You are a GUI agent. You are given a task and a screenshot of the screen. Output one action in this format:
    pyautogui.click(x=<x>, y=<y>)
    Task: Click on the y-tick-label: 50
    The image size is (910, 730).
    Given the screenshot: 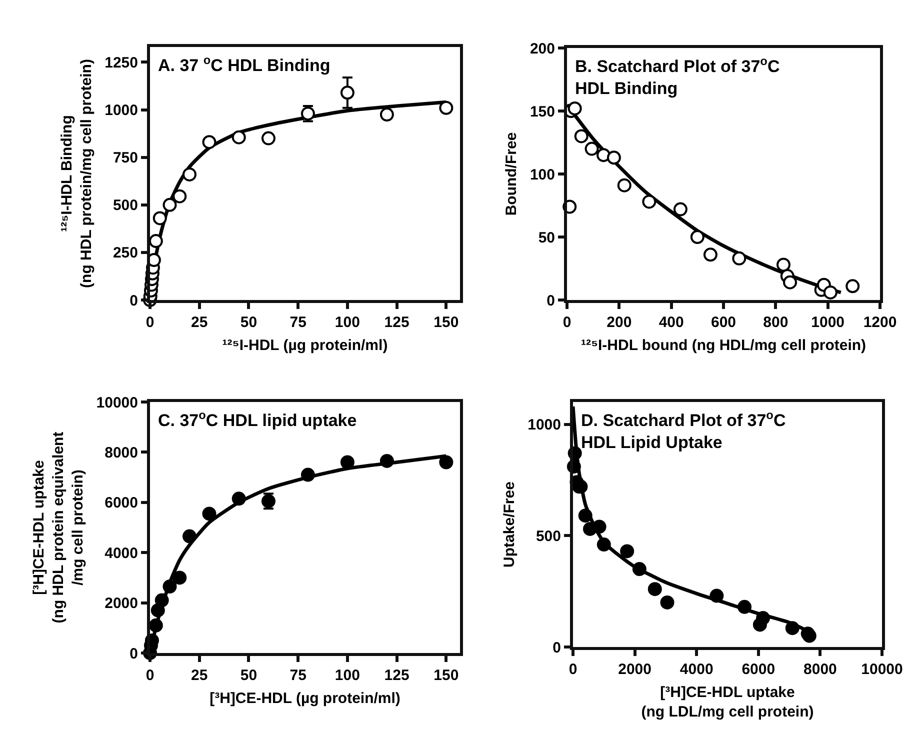 What is the action you would take?
    pyautogui.click(x=546, y=237)
    